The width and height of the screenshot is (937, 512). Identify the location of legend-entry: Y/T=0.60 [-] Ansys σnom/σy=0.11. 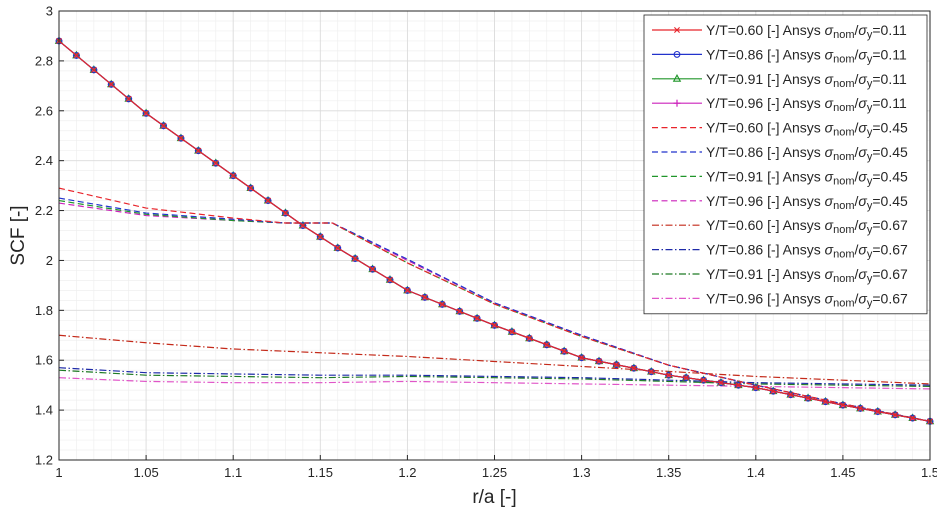
(779, 31).